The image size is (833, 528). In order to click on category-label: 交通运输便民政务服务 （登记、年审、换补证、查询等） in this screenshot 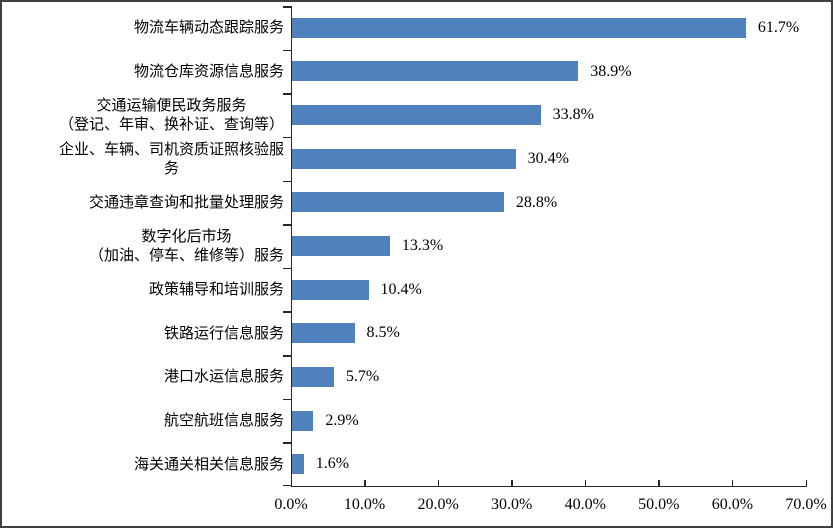, I will do `click(143, 115)`.